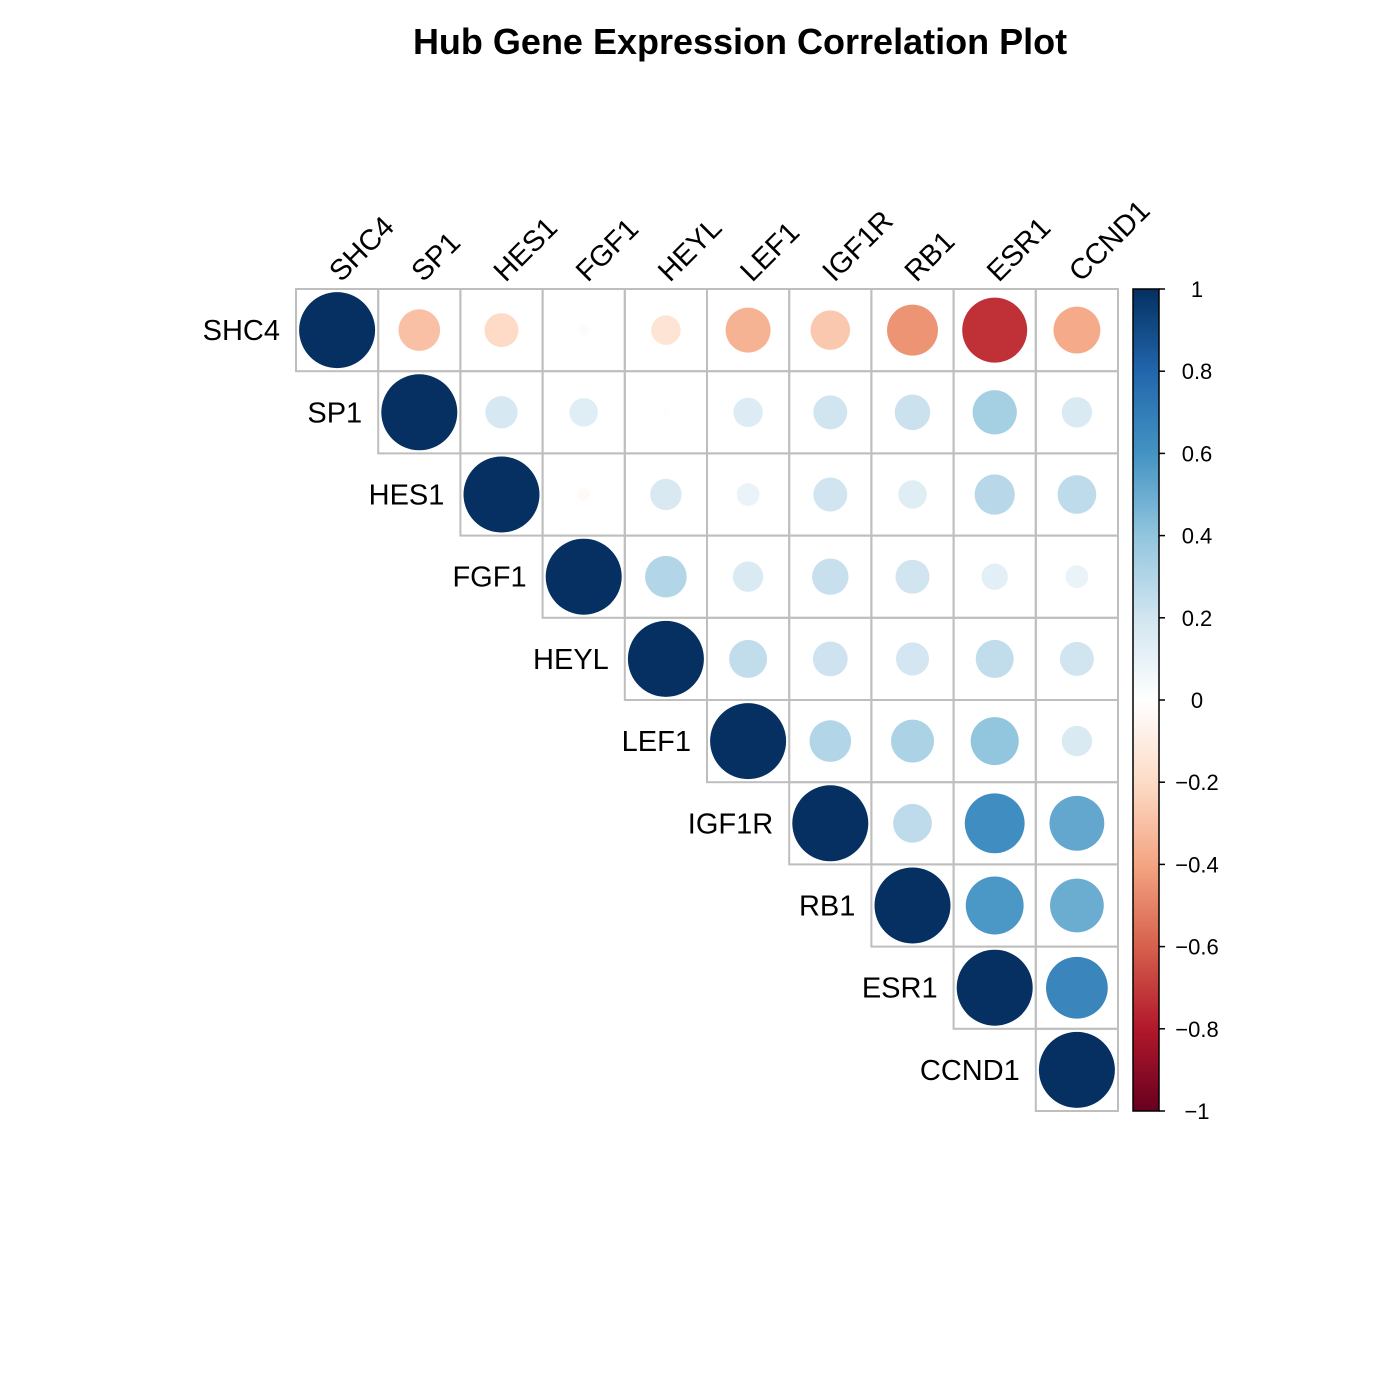 This screenshot has height=1400, width=1400. I want to click on circle-shc4-ccnd1, so click(1077, 330).